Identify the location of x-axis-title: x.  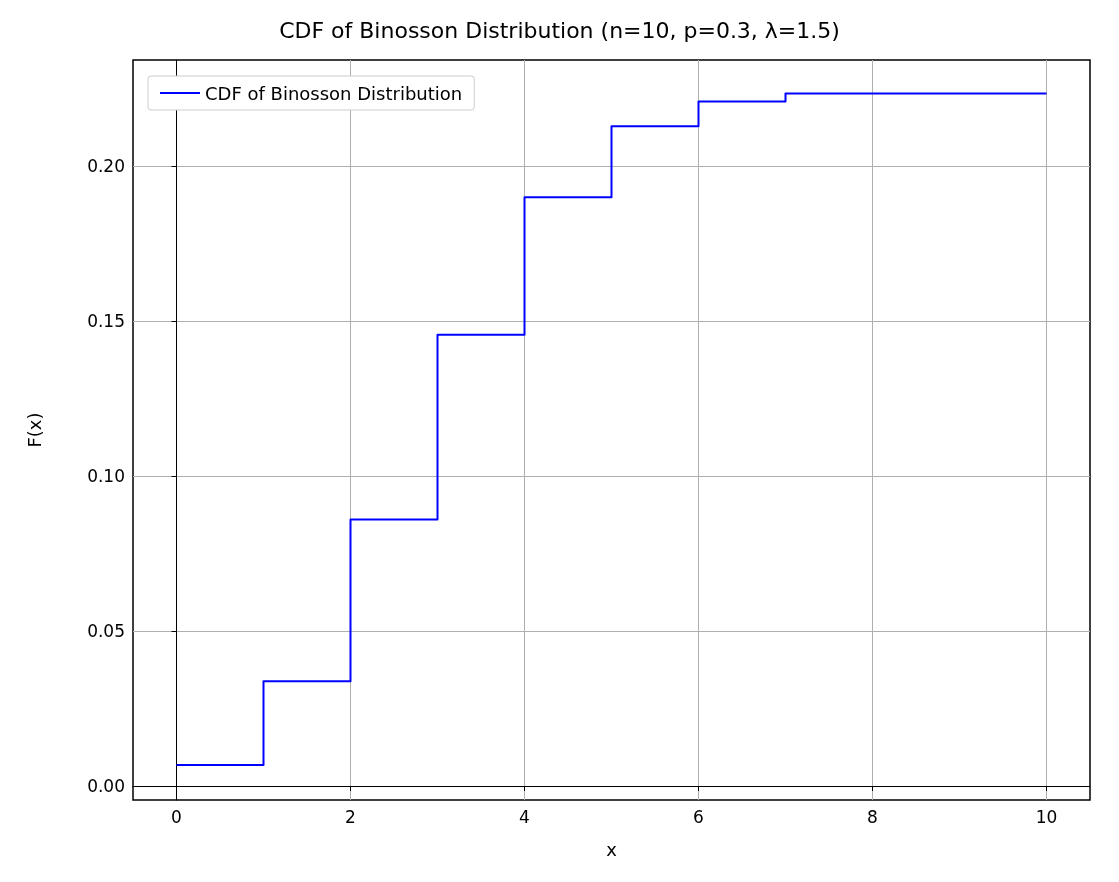
(612, 849).